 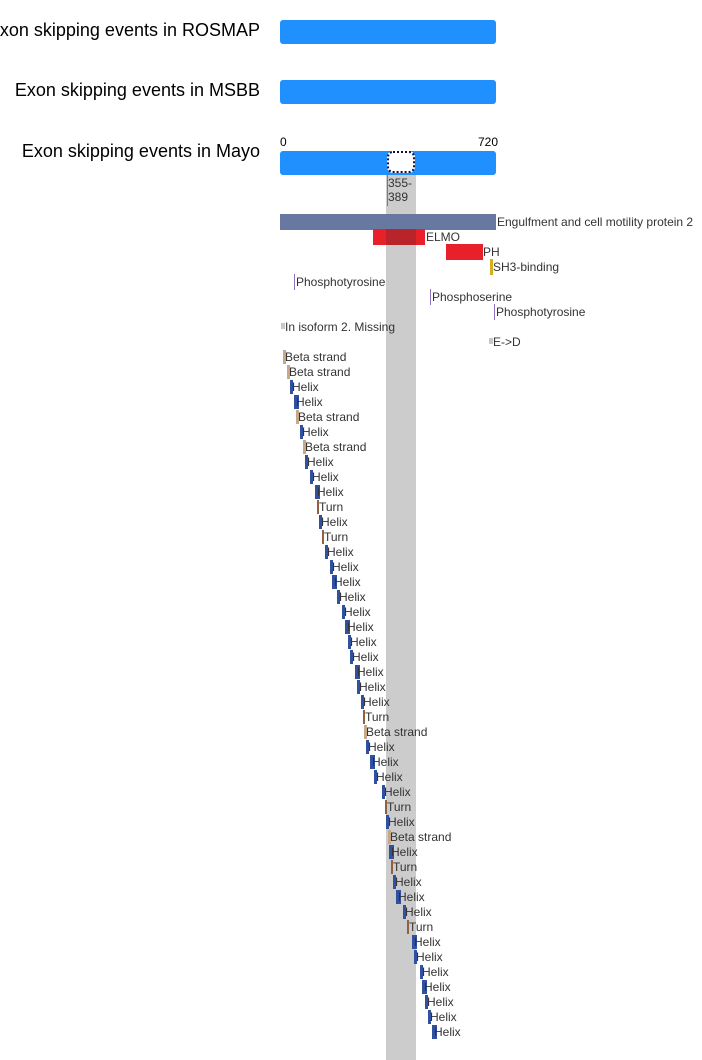 What do you see at coordinates (400, 190) in the screenshot?
I see `selection-range-label: 355- 389` at bounding box center [400, 190].